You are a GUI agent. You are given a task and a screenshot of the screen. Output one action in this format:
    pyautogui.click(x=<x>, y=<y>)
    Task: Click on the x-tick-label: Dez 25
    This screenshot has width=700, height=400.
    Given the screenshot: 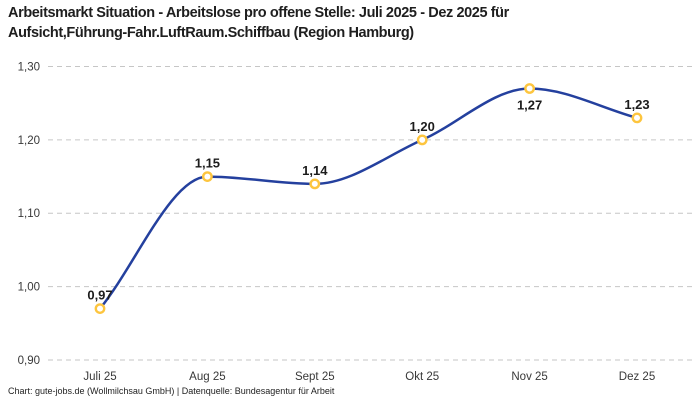 What is the action you would take?
    pyautogui.click(x=637, y=377)
    